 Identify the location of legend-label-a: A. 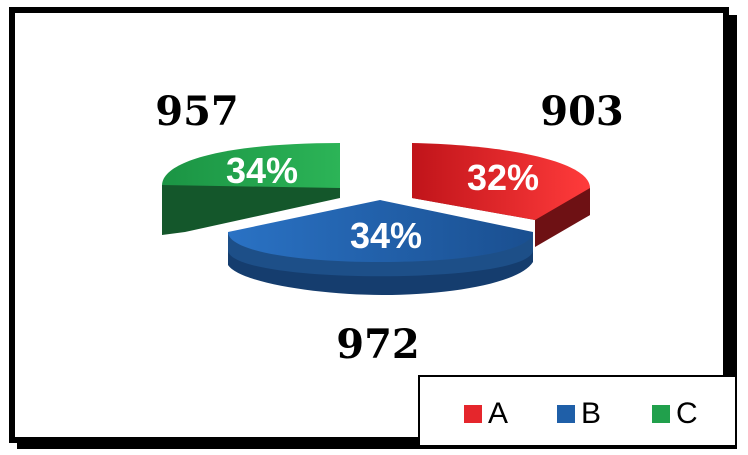
(498, 413).